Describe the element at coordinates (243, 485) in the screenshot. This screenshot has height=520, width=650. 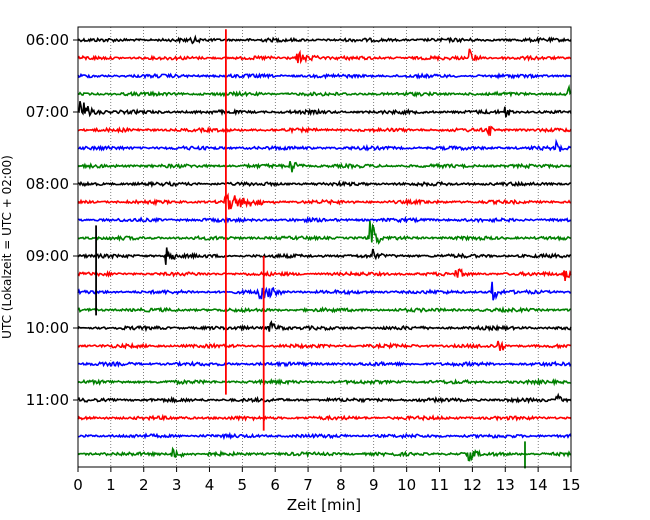
I see `x-tick-label: 5` at that location.